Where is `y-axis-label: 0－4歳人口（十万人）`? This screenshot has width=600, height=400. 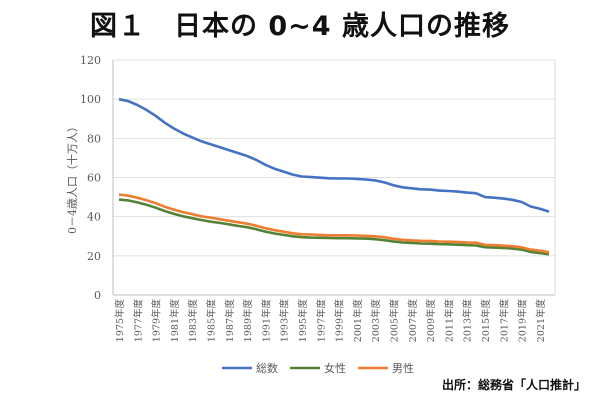 y-axis-label: 0－4歳人口（十万人） is located at coordinates (72, 177).